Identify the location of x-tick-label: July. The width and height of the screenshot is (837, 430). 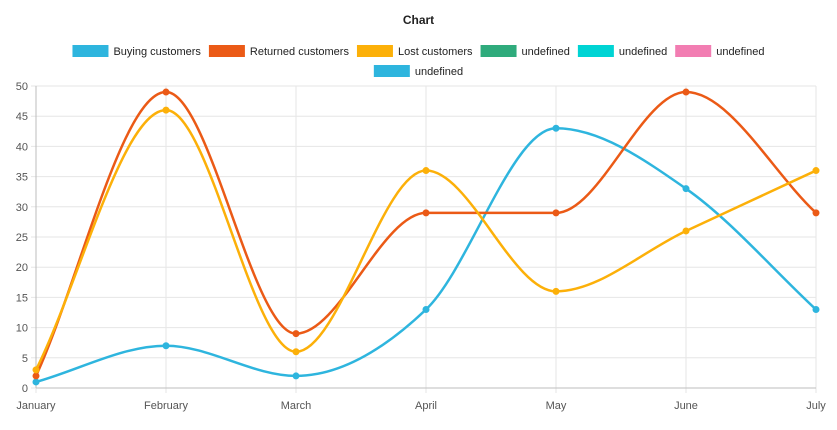
(816, 406).